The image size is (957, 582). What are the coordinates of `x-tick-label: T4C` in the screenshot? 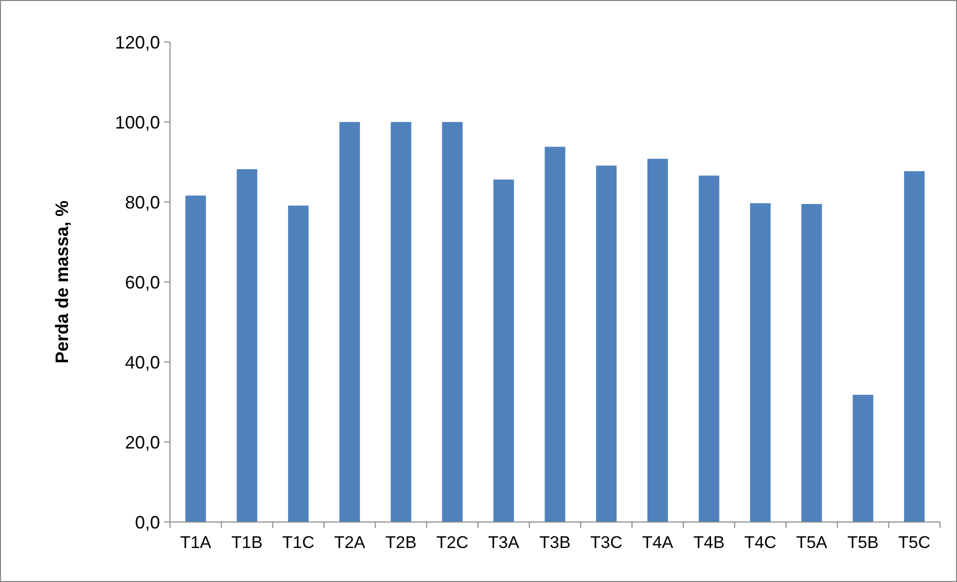 It's located at (760, 542).